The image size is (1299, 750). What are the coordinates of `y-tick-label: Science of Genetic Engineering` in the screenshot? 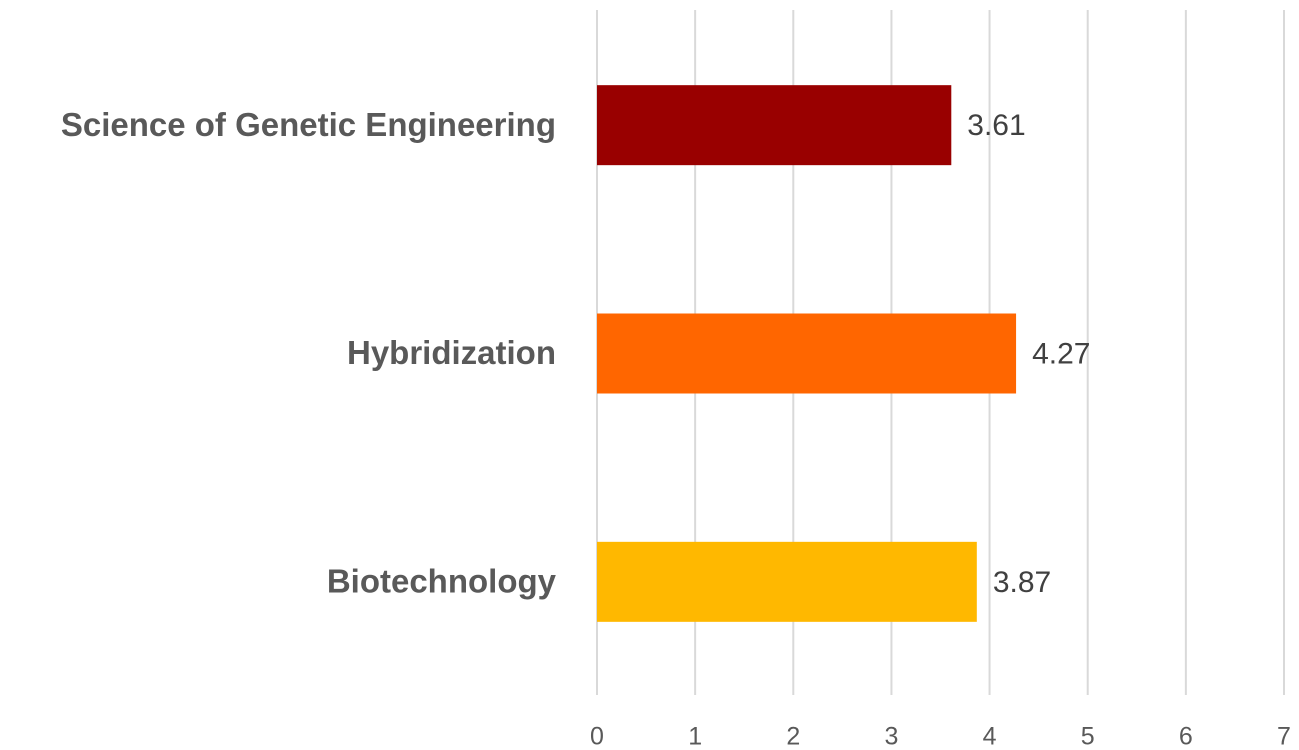 It's located at (308, 124).